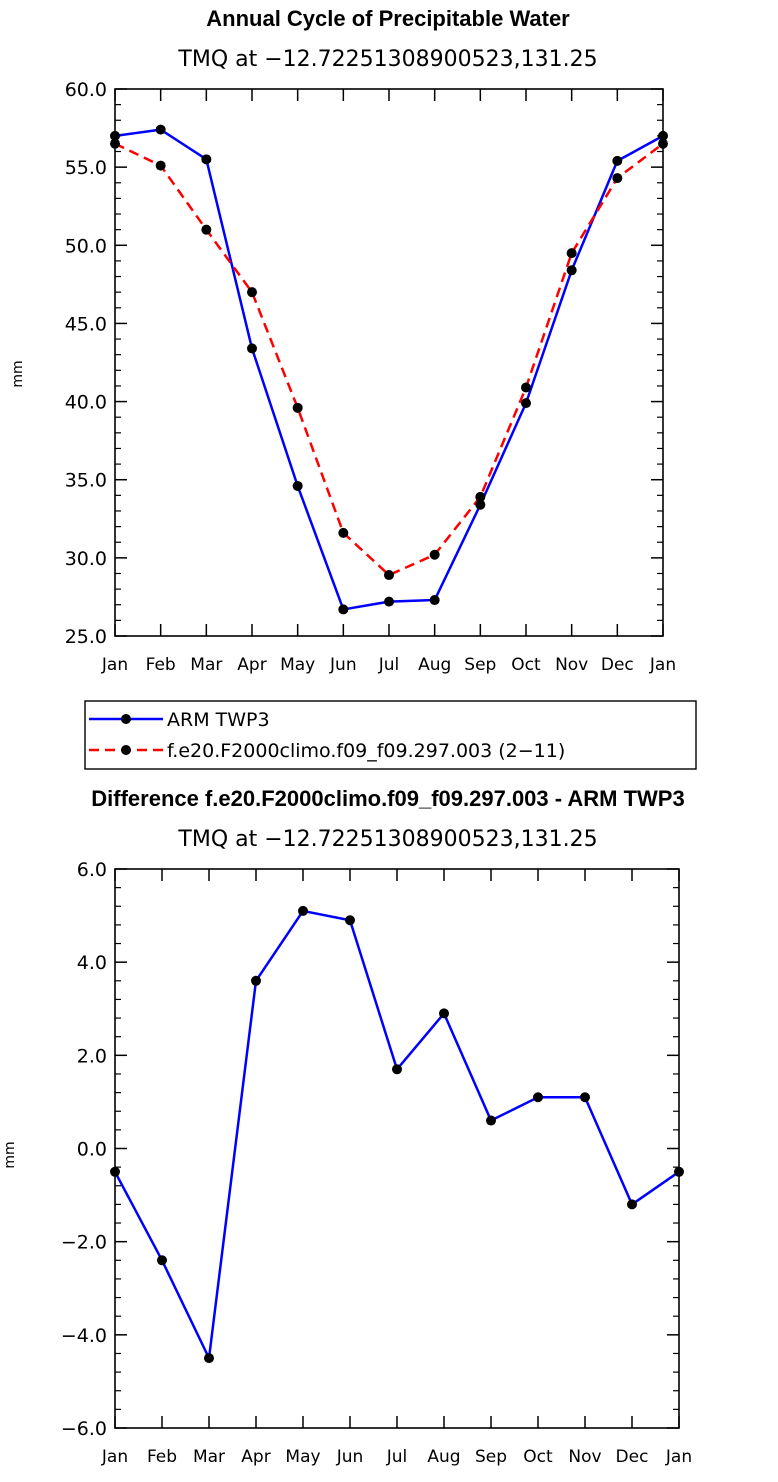 The height and width of the screenshot is (1482, 778). Describe the element at coordinates (86, 559) in the screenshot. I see `ytick-label: 30.0` at that location.